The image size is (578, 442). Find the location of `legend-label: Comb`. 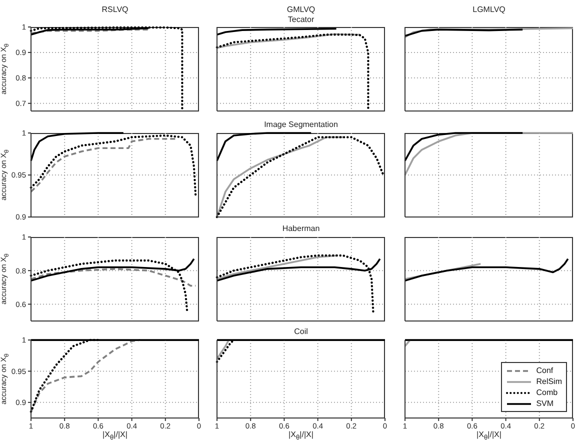

legend-label: Comb is located at coordinates (547, 392).